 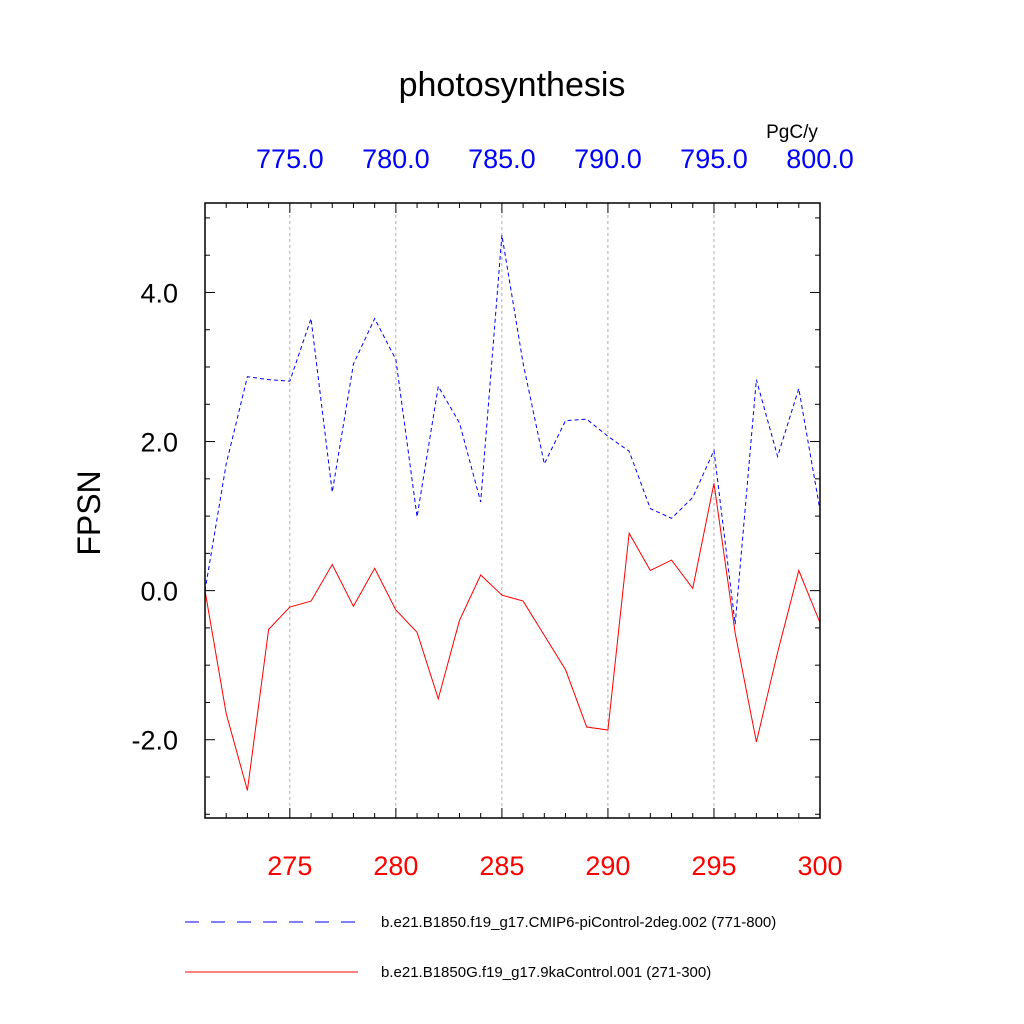 What do you see at coordinates (714, 159) in the screenshot?
I see `top-tick-label: 795.0` at bounding box center [714, 159].